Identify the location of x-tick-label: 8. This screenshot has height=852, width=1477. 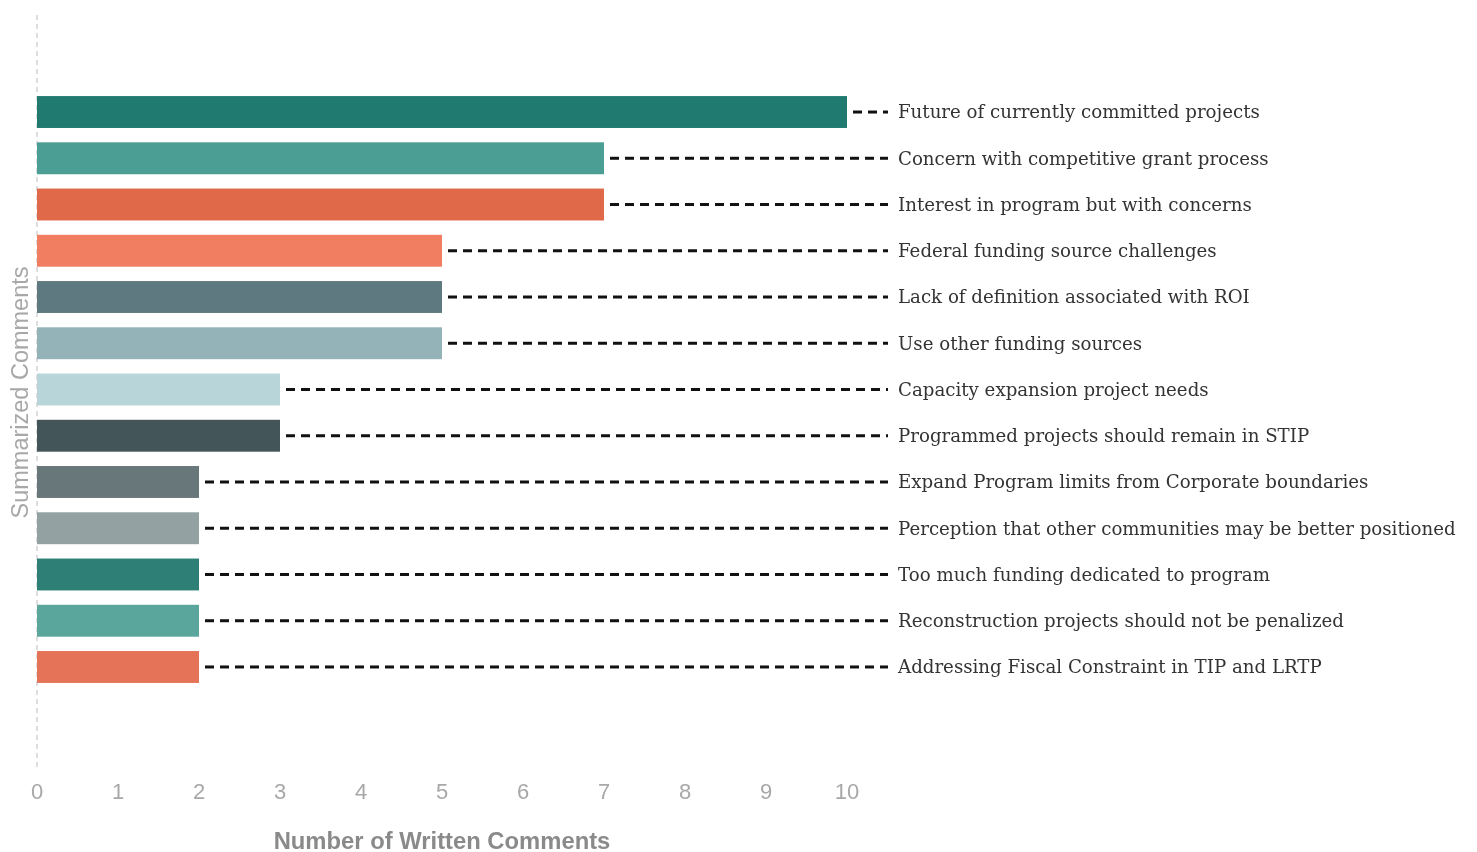
(685, 791).